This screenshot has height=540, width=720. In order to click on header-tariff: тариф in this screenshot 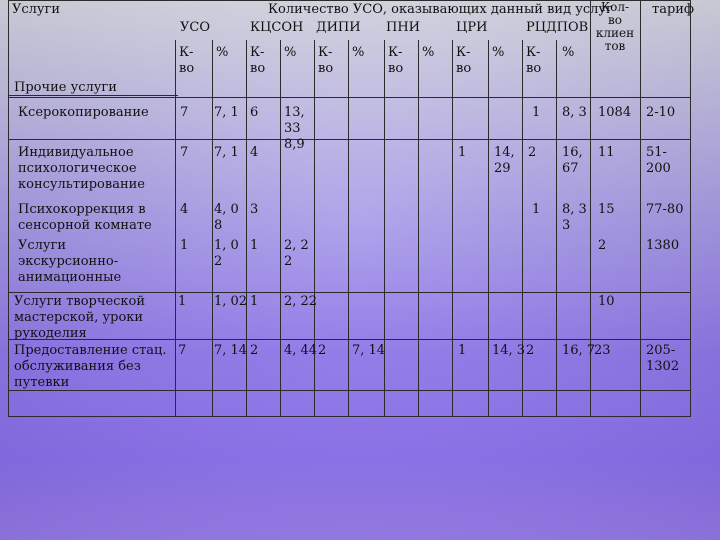, I will do `click(673, 9)`.